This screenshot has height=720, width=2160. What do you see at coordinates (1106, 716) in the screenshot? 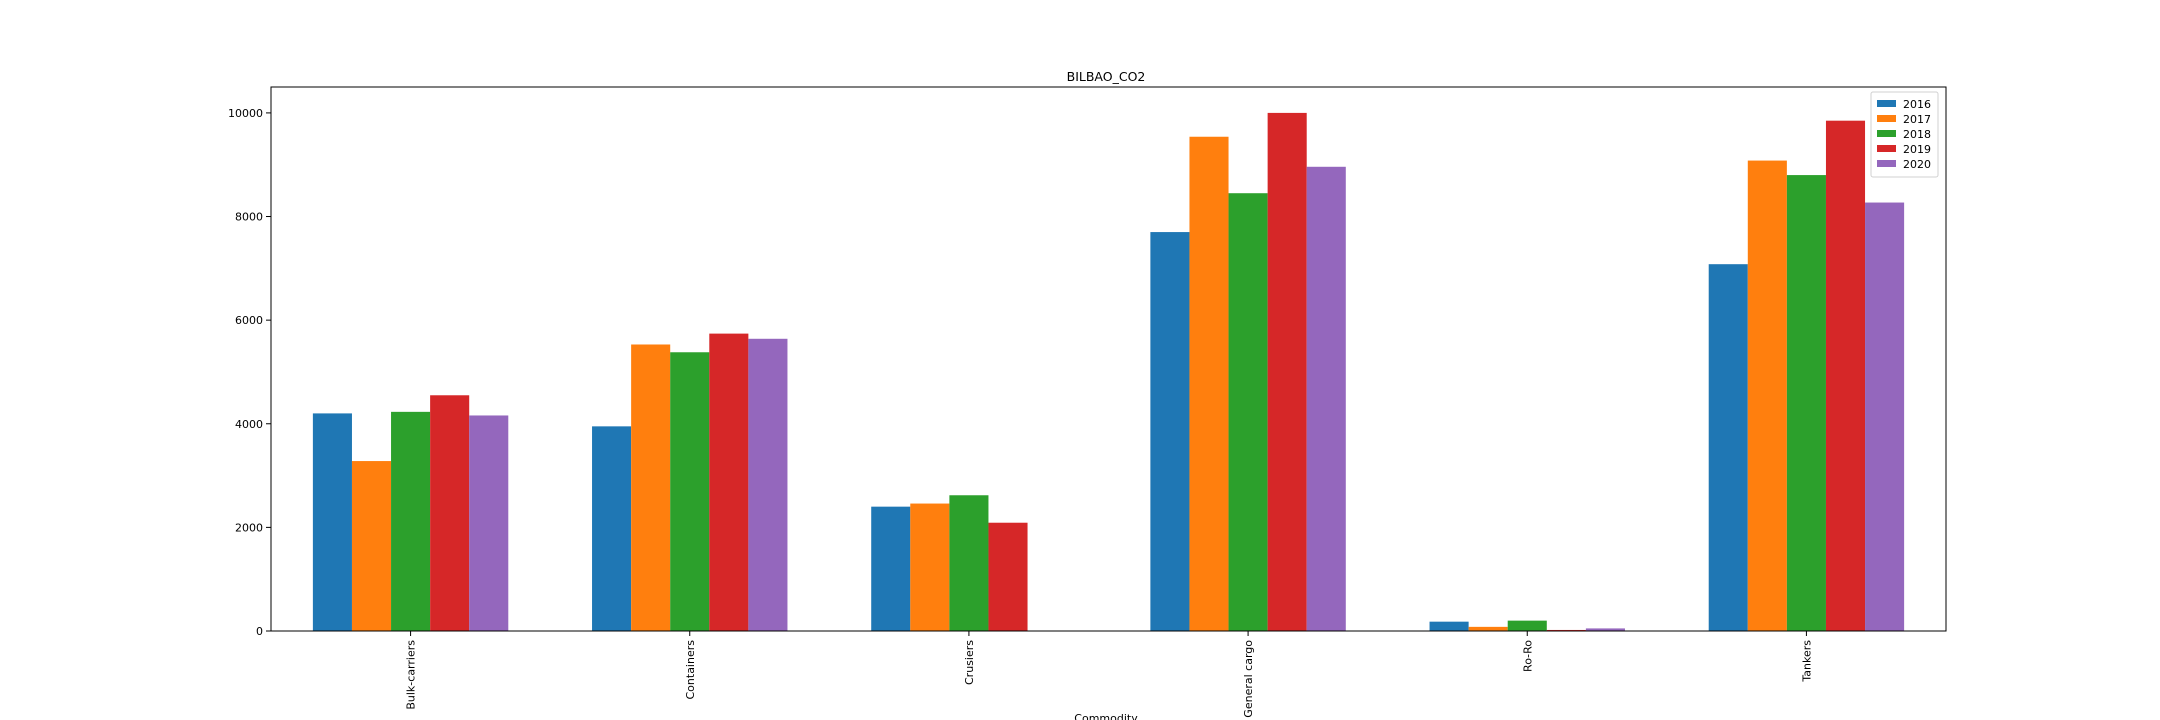
I see `x-axis-label: Commodity` at bounding box center [1106, 716].